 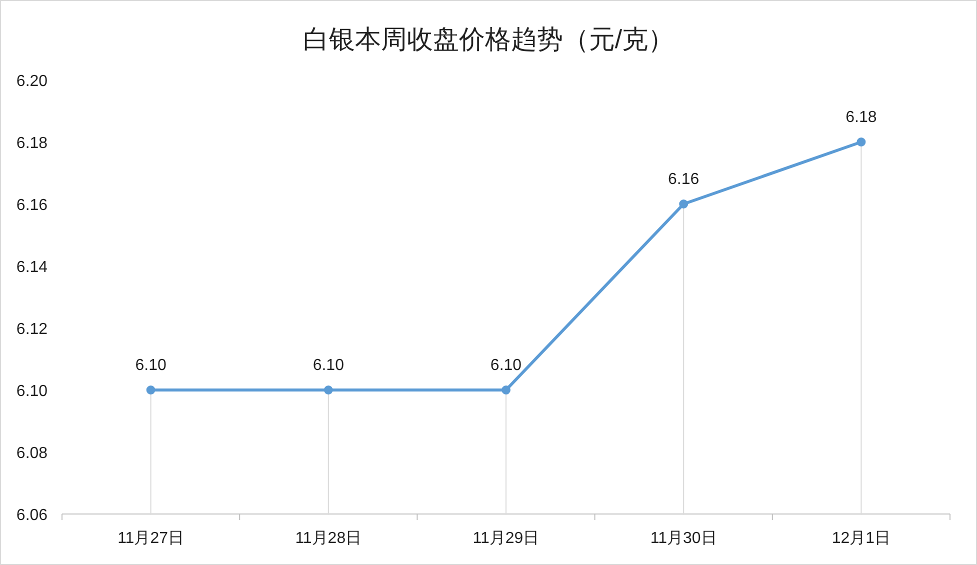 I want to click on y-tick-label: 6.08, so click(x=32, y=453).